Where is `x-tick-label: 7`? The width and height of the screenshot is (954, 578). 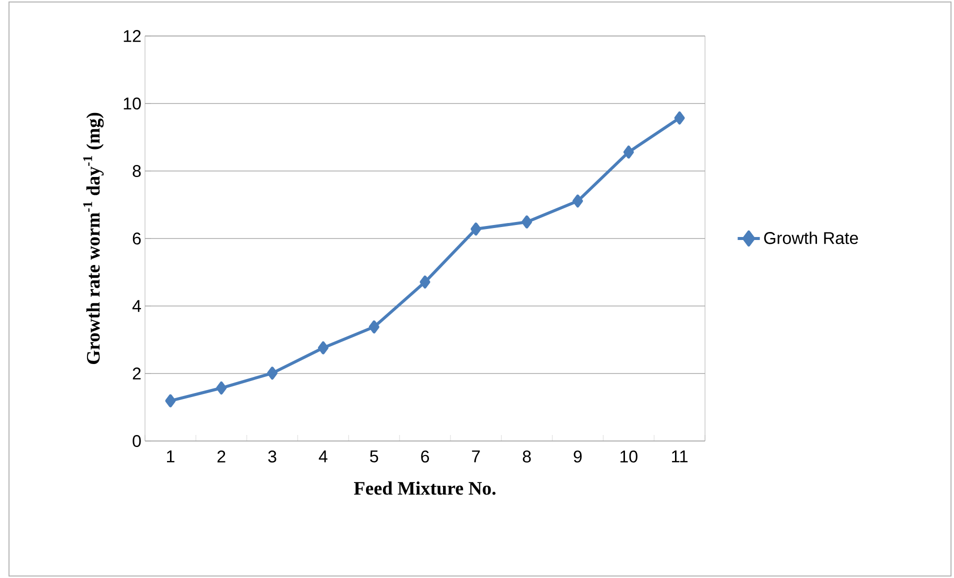 x-tick-label: 7 is located at coordinates (476, 456).